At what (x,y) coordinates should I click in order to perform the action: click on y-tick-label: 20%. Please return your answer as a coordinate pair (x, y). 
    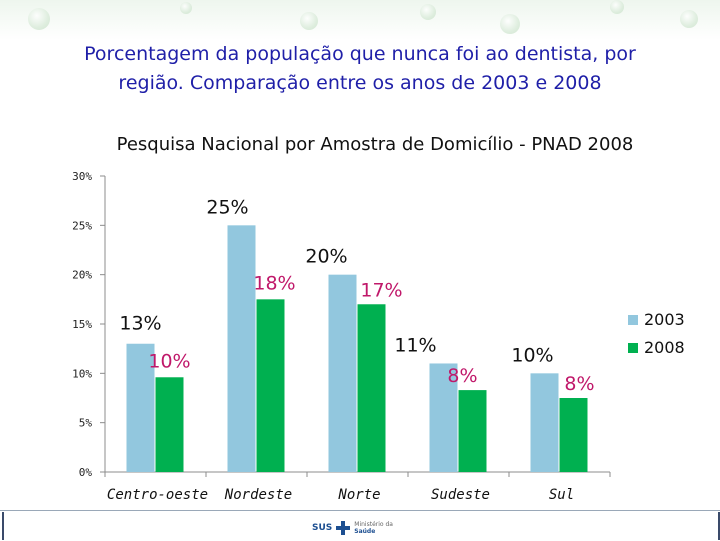
    Looking at the image, I should click on (82, 275).